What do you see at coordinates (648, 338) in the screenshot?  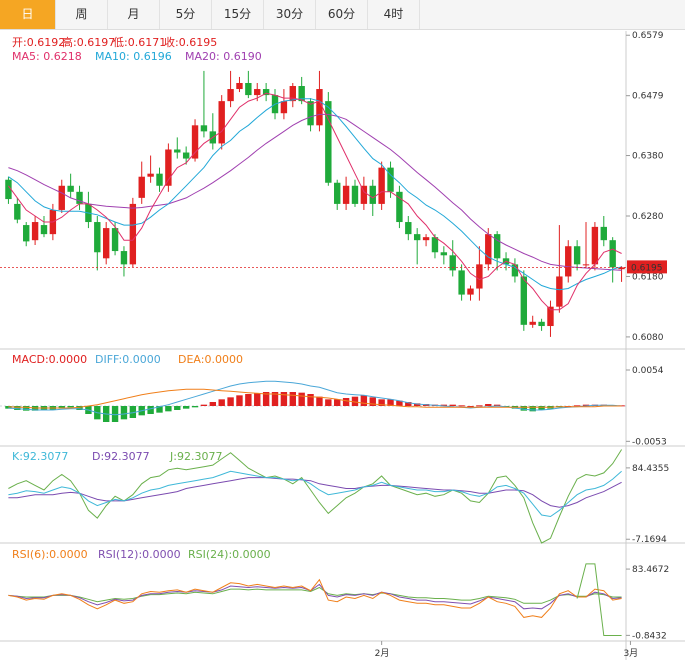 I see `price-tick-label: 0.6080` at bounding box center [648, 338].